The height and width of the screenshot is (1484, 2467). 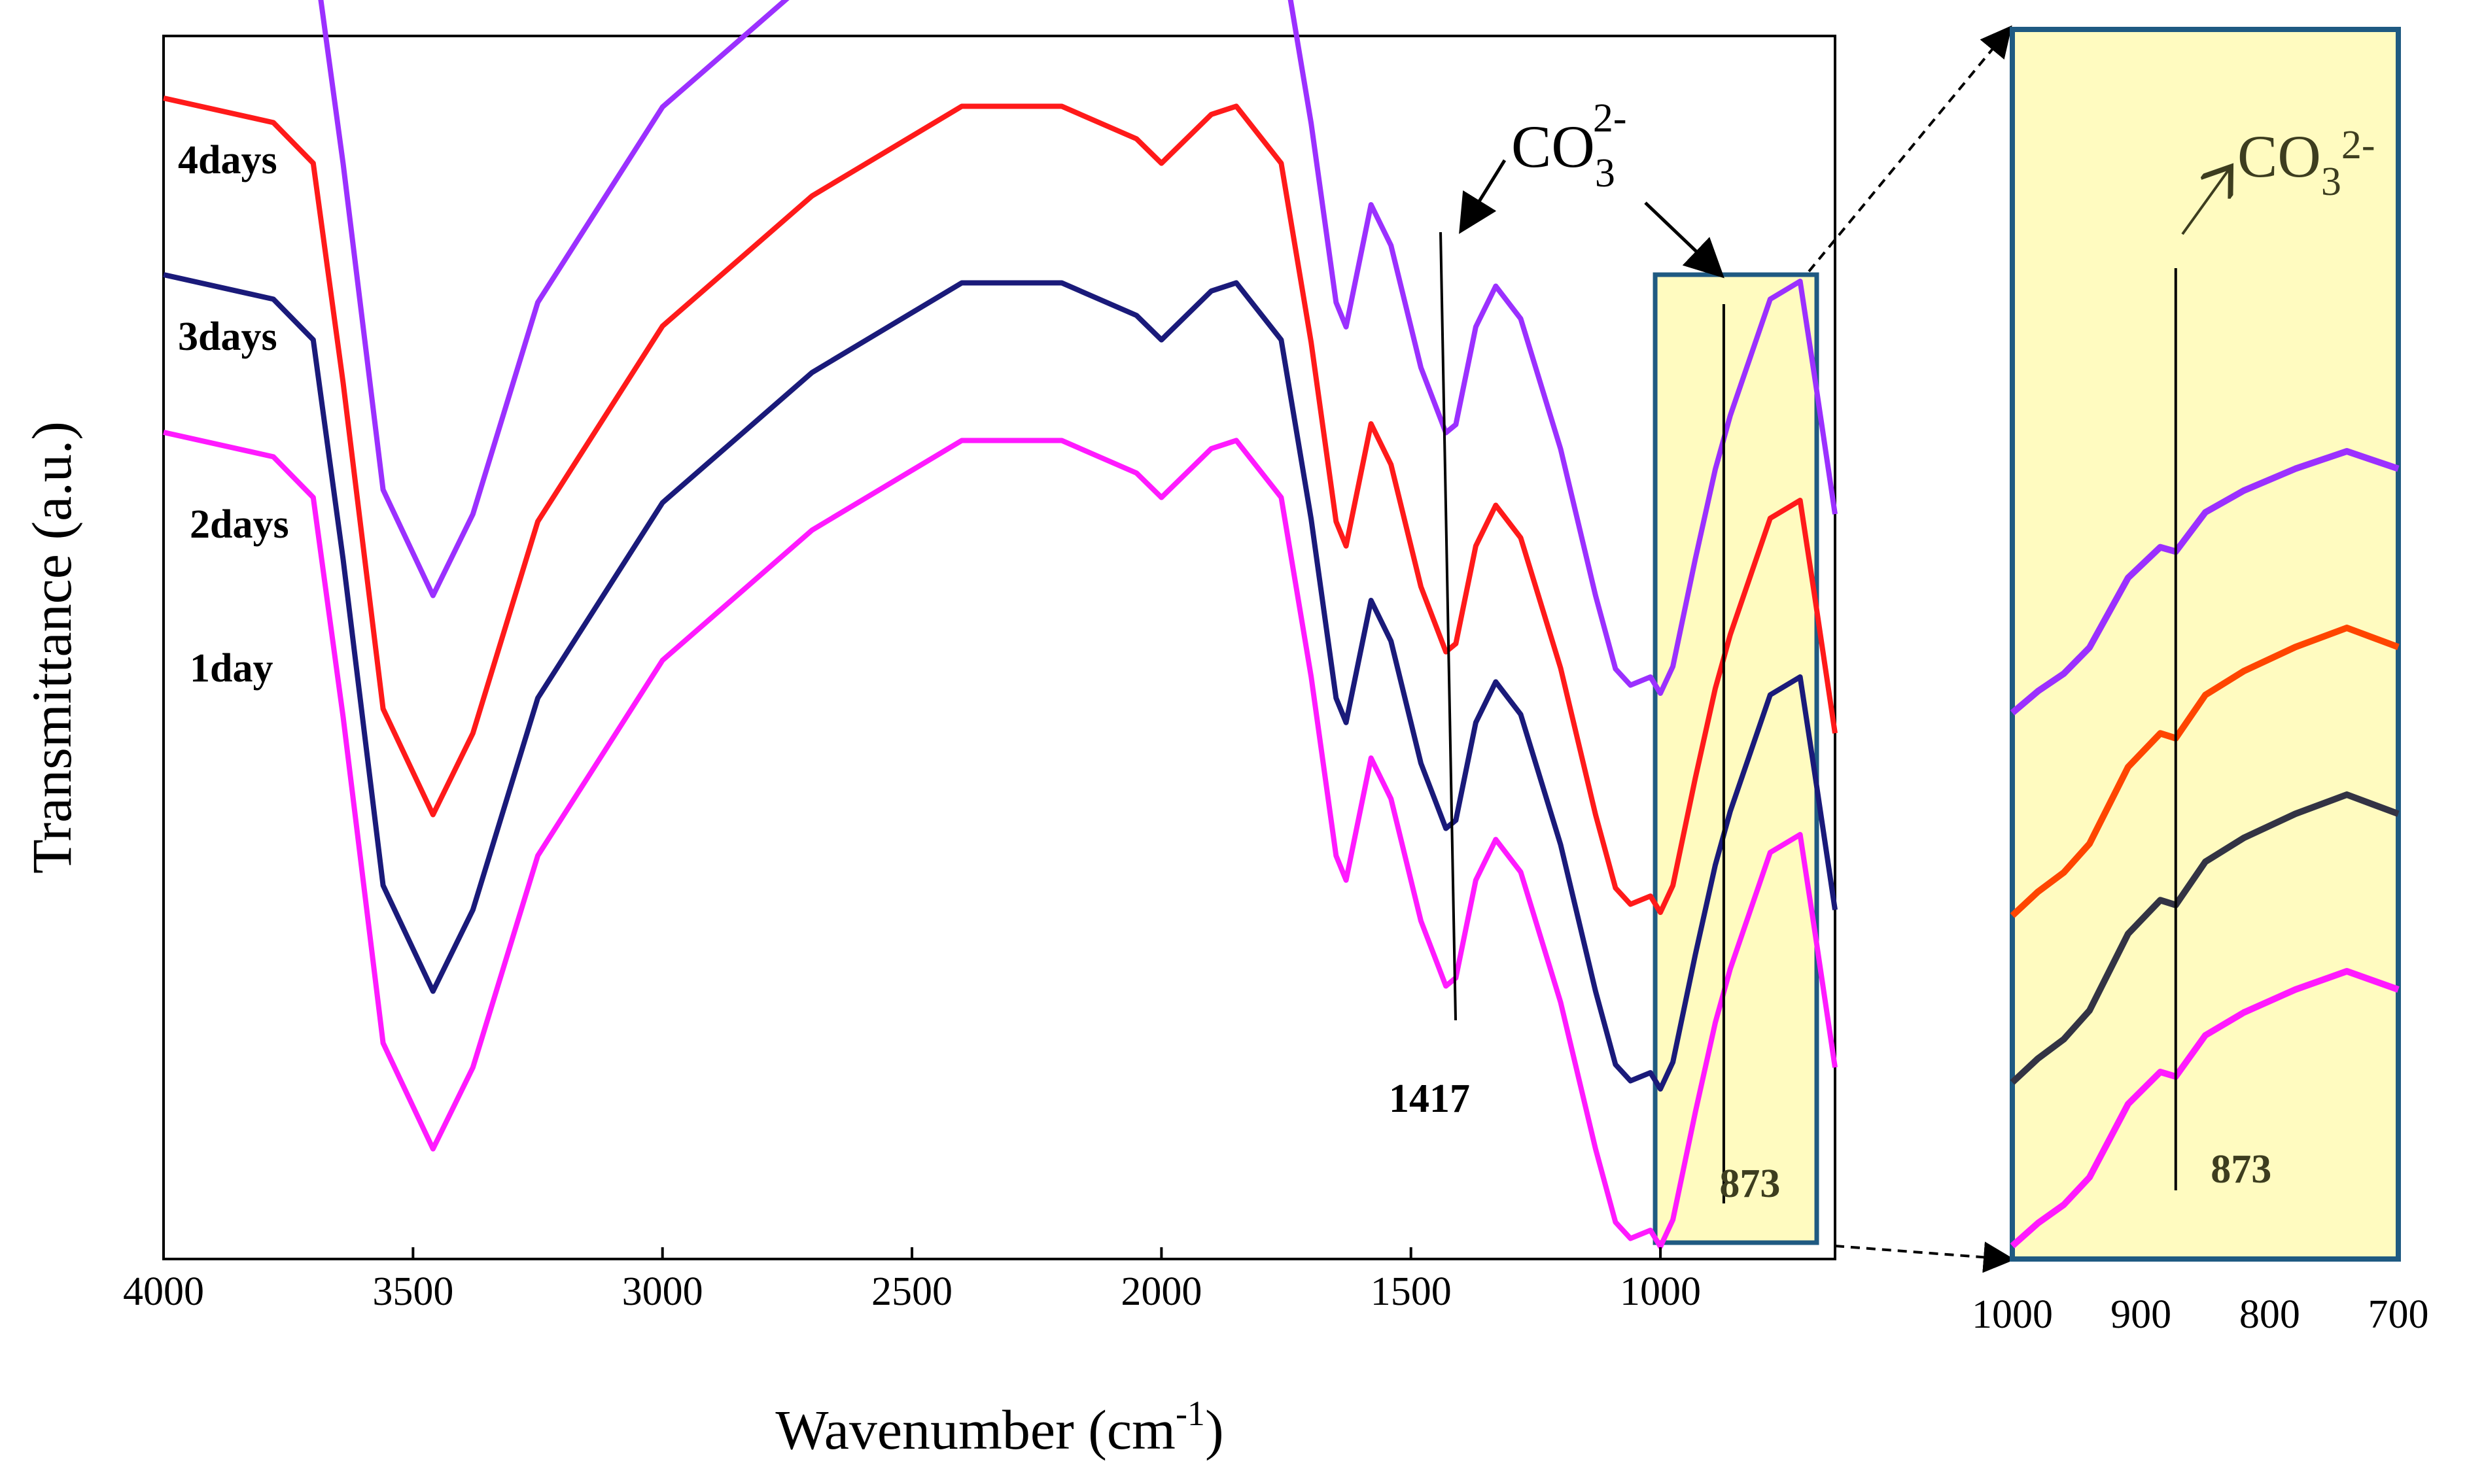 What do you see at coordinates (2012, 1314) in the screenshot?
I see `inset-x-tick-label-1000: 1000` at bounding box center [2012, 1314].